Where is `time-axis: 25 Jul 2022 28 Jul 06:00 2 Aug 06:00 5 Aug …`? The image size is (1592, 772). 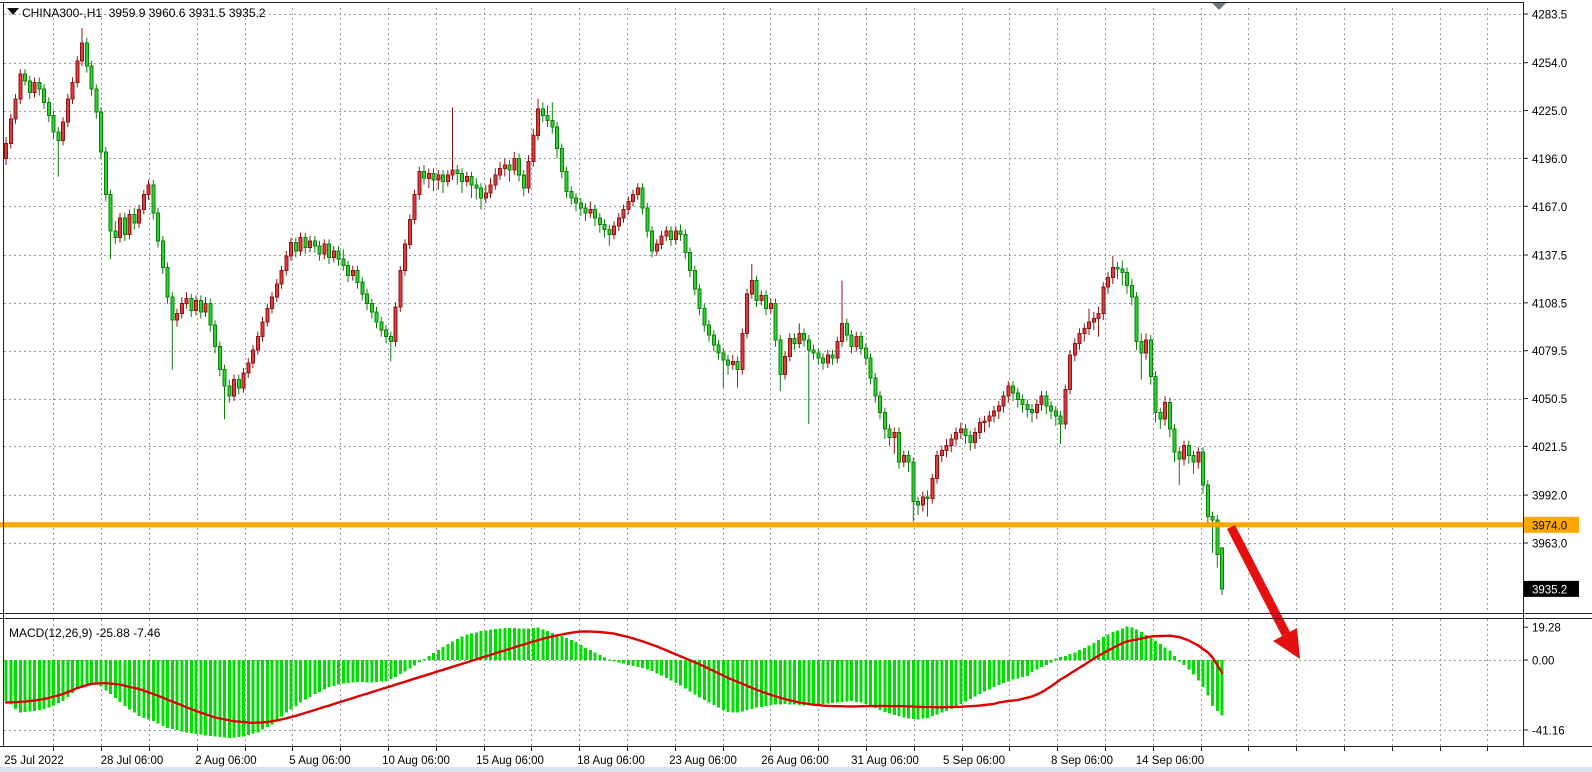 time-axis: 25 Jul 2022 28 Jul 06:00 2 Aug 06:00 5 Aug … is located at coordinates (746, 757).